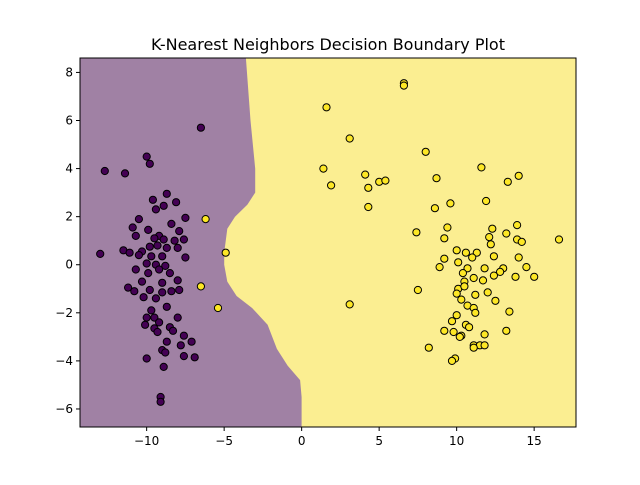 The width and height of the screenshot is (640, 485). I want to click on y-tick-label: 6, so click(69, 121).